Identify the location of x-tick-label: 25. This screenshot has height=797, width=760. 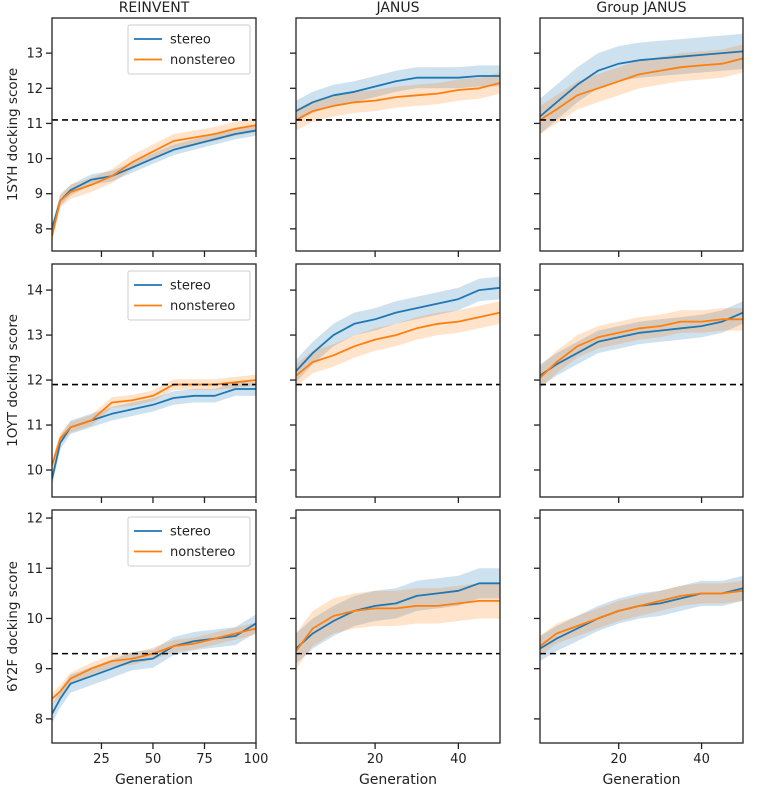
(101, 759).